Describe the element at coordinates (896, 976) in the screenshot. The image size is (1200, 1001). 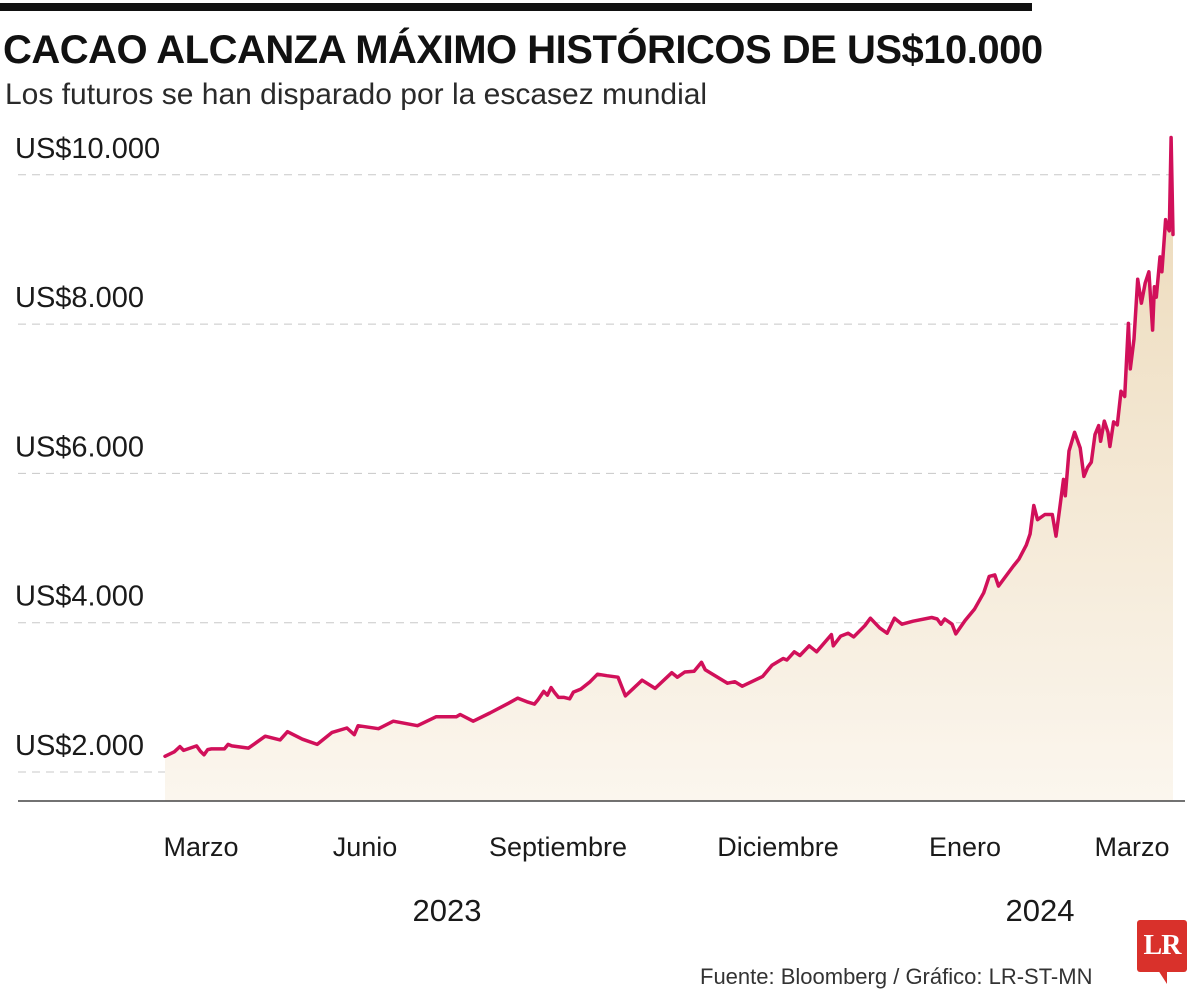
I see `source-note: Fuente: Bloomberg / Gráfico: LR-ST-MN` at that location.